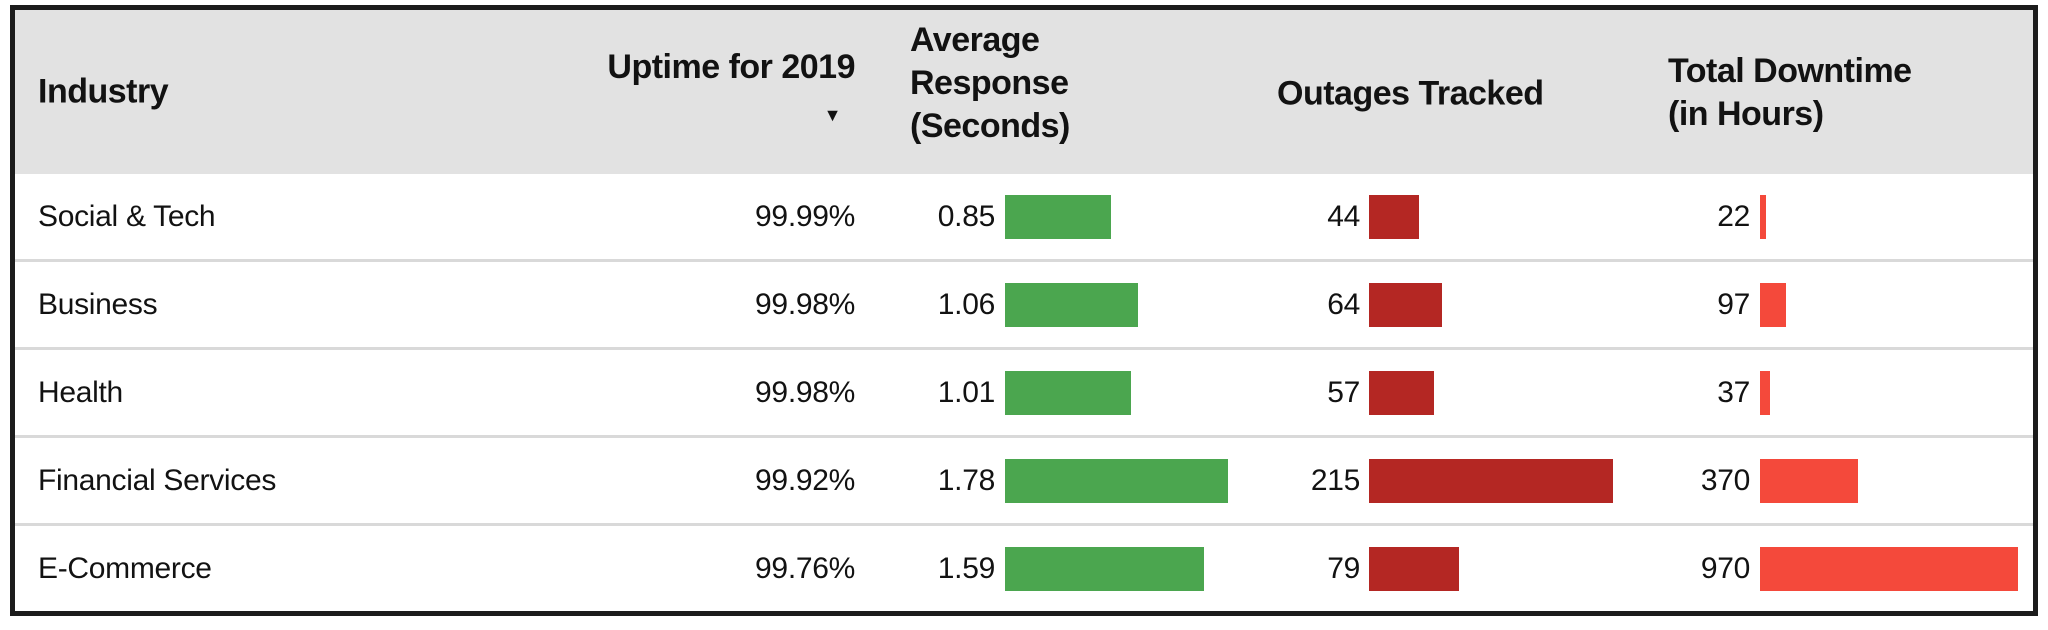 The height and width of the screenshot is (630, 2048). I want to click on industry-cell: E-Commerce, so click(125, 568).